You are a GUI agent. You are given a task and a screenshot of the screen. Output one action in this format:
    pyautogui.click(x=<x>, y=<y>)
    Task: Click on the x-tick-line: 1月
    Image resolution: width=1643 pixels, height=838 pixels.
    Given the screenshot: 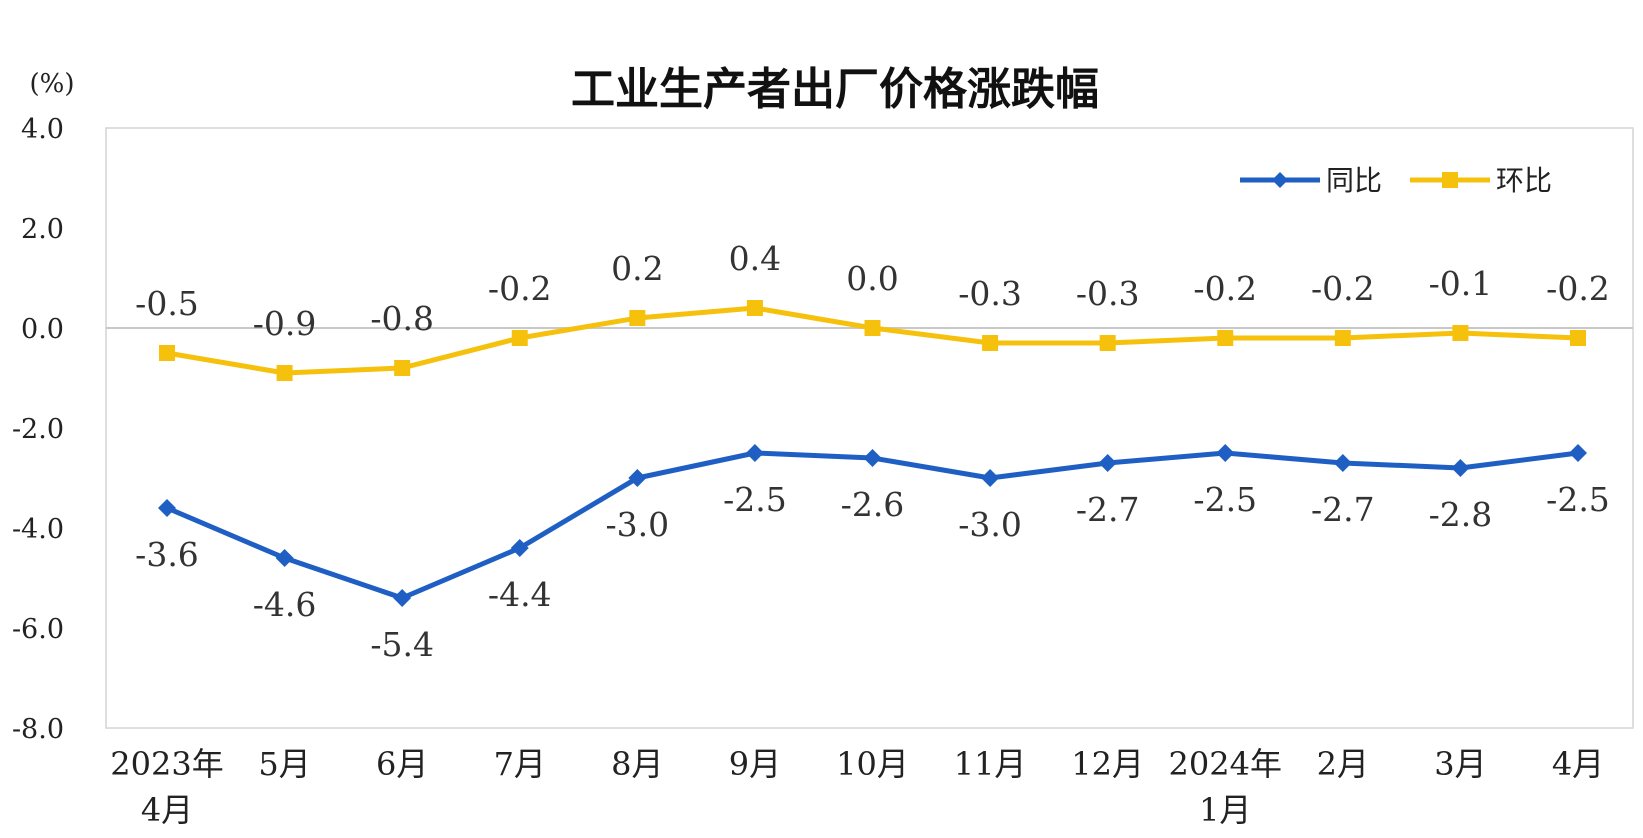 What is the action you would take?
    pyautogui.click(x=1225, y=810)
    